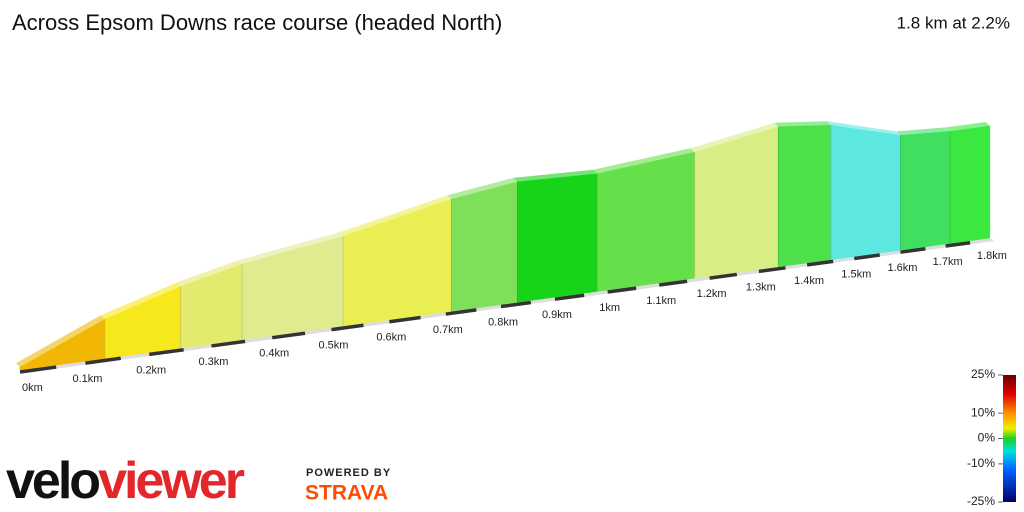 The image size is (1024, 512). What do you see at coordinates (274, 354) in the screenshot?
I see `x-tick-label: 0.4km` at bounding box center [274, 354].